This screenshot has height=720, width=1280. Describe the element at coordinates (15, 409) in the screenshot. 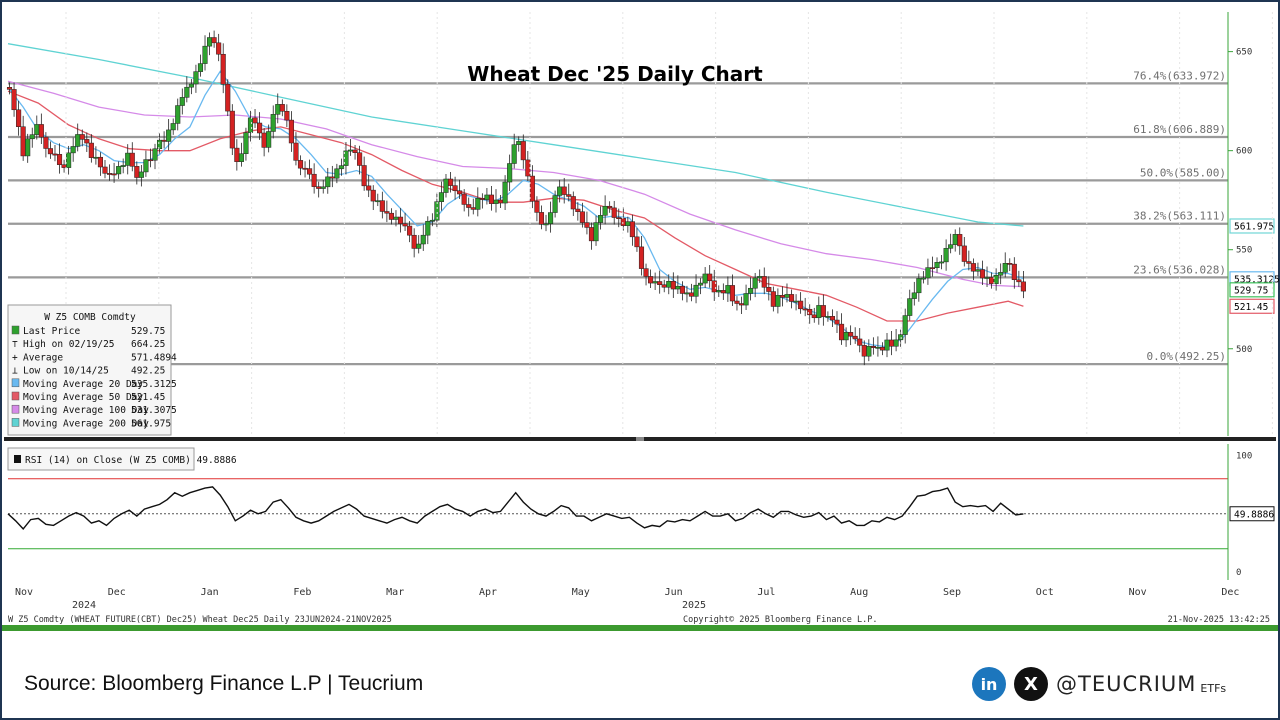

I see `violet-square-icon` at that location.